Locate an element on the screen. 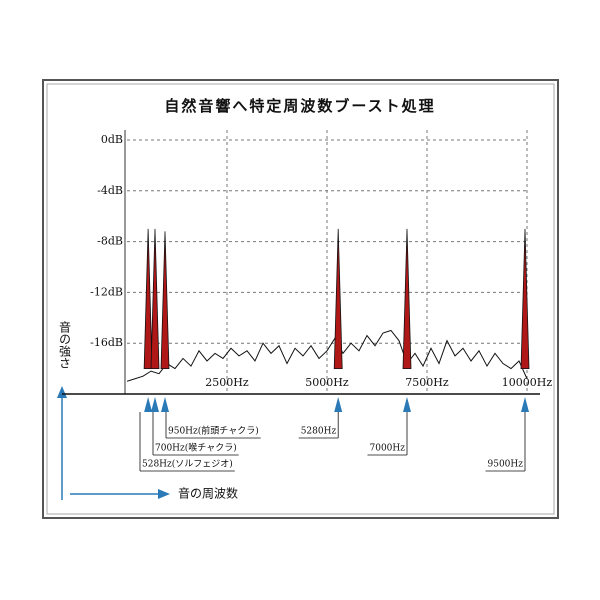 This screenshot has width=600, height=600. annotation-label: 528Hz(ソルフェジオ) is located at coordinates (187, 464).